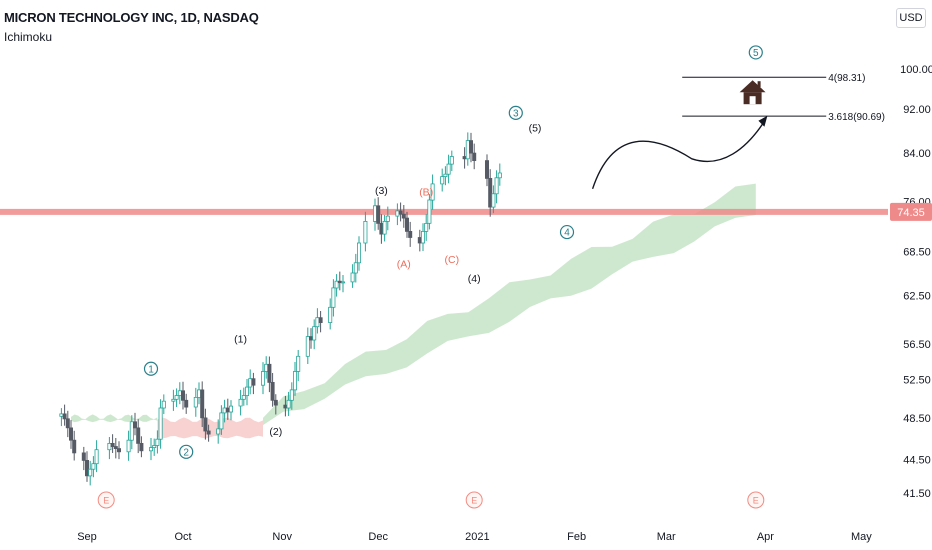  Describe the element at coordinates (28, 37) in the screenshot. I see `indicator-label: Ichimoku` at that location.